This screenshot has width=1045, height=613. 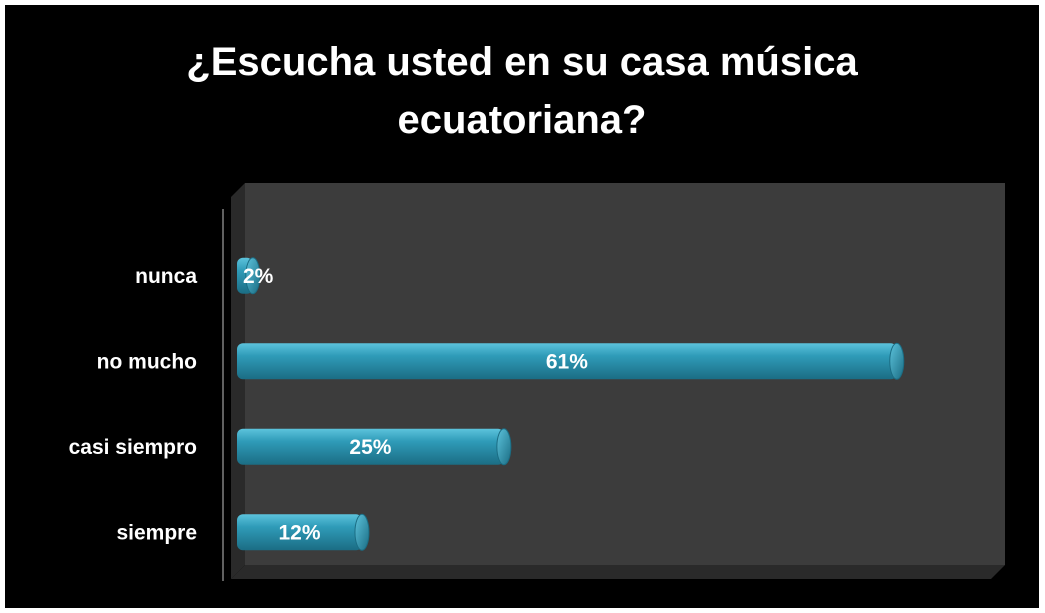 What do you see at coordinates (504, 447) in the screenshot?
I see `bar-cap-casi-siempro` at bounding box center [504, 447].